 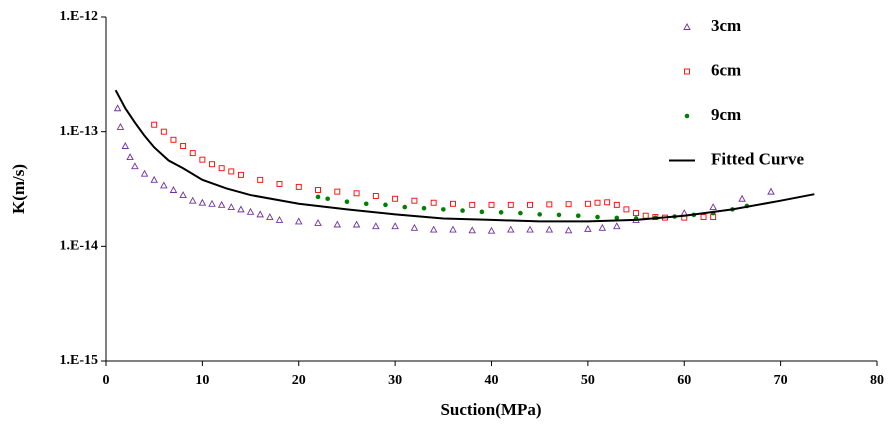 I want to click on x-tick-label: 60, so click(x=684, y=380).